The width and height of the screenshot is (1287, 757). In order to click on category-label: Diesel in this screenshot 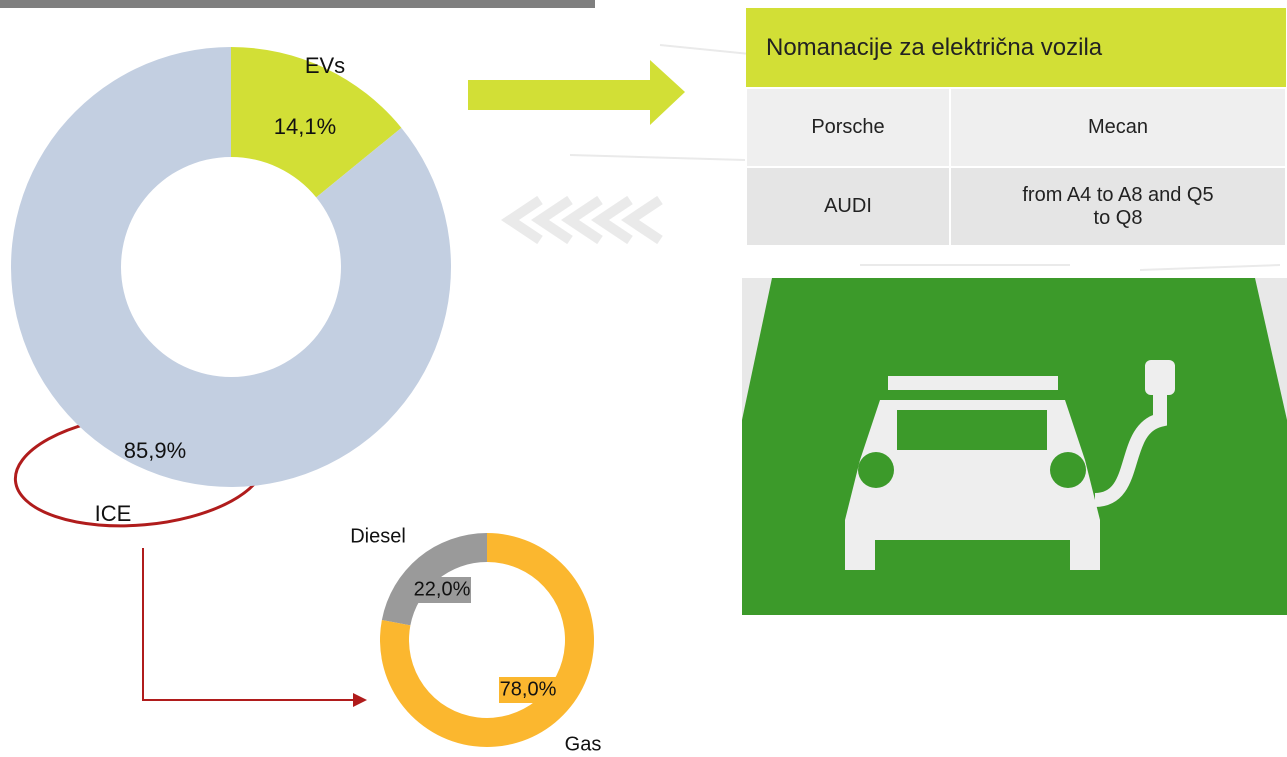, I will do `click(378, 536)`.